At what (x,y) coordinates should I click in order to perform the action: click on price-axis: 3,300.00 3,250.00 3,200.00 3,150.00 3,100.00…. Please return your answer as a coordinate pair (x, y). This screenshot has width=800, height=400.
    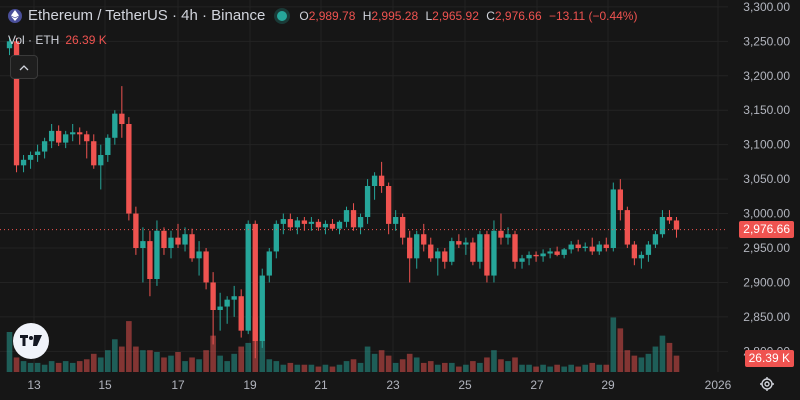
    Looking at the image, I should click on (766, 179).